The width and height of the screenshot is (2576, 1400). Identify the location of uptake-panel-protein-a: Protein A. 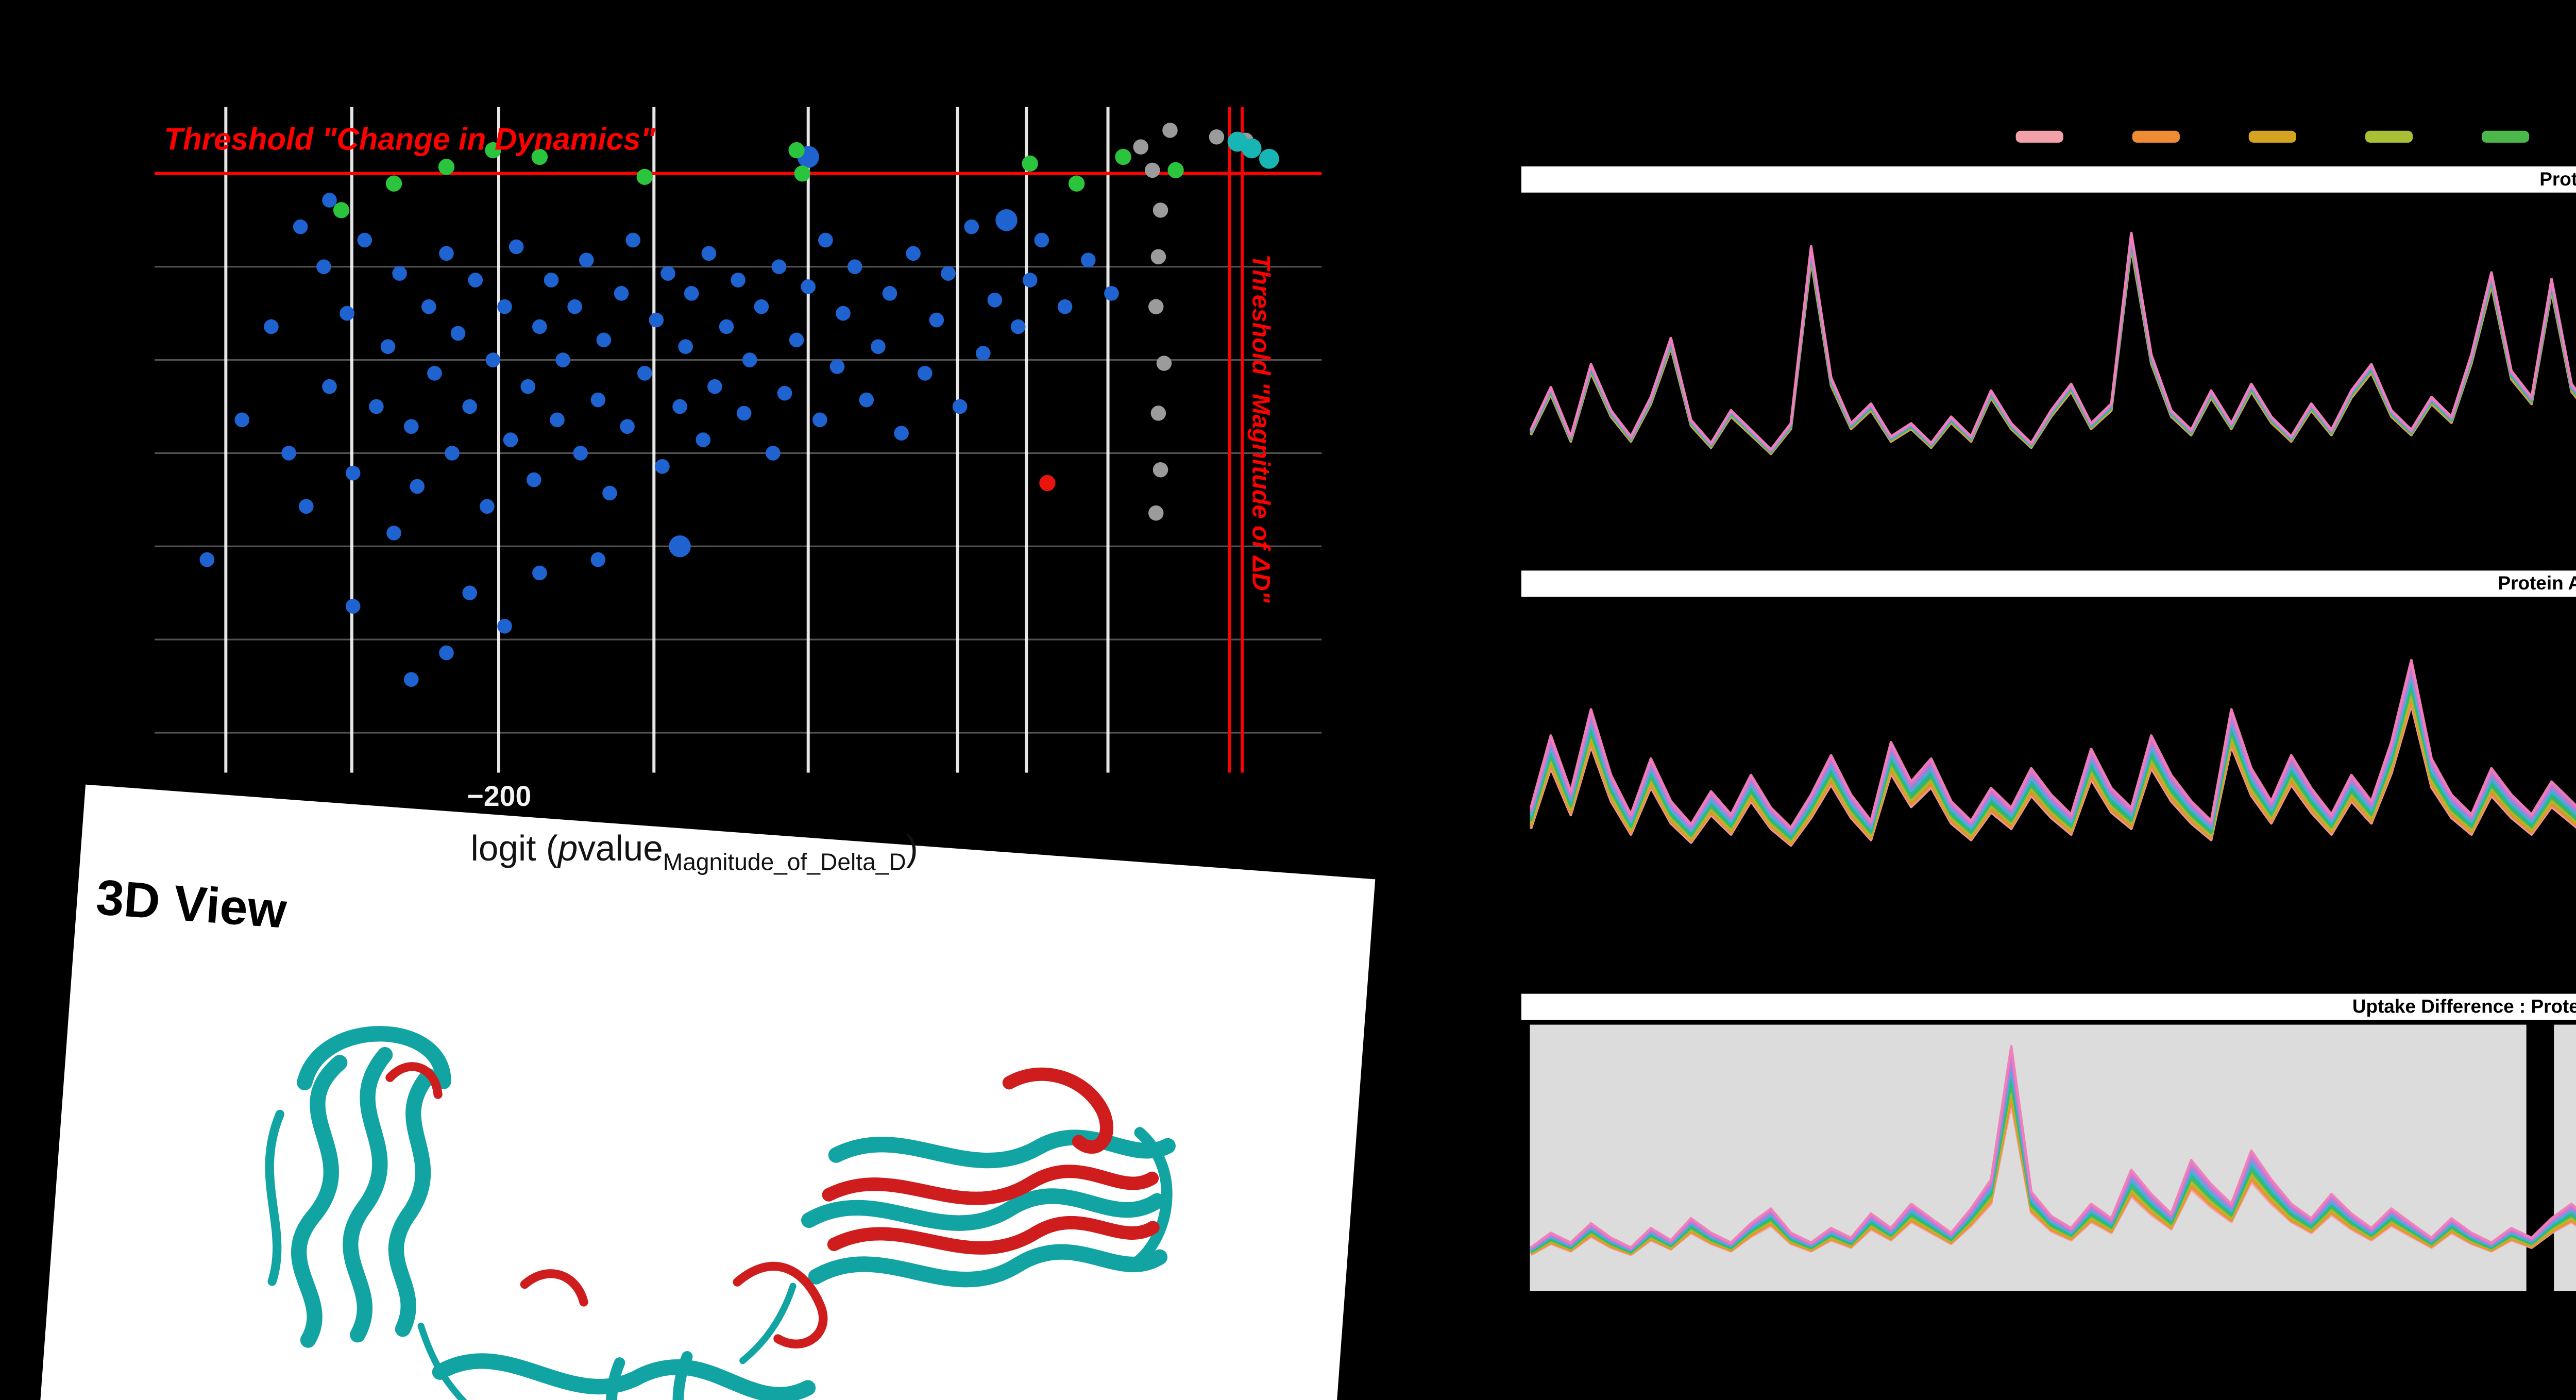
(2048, 362).